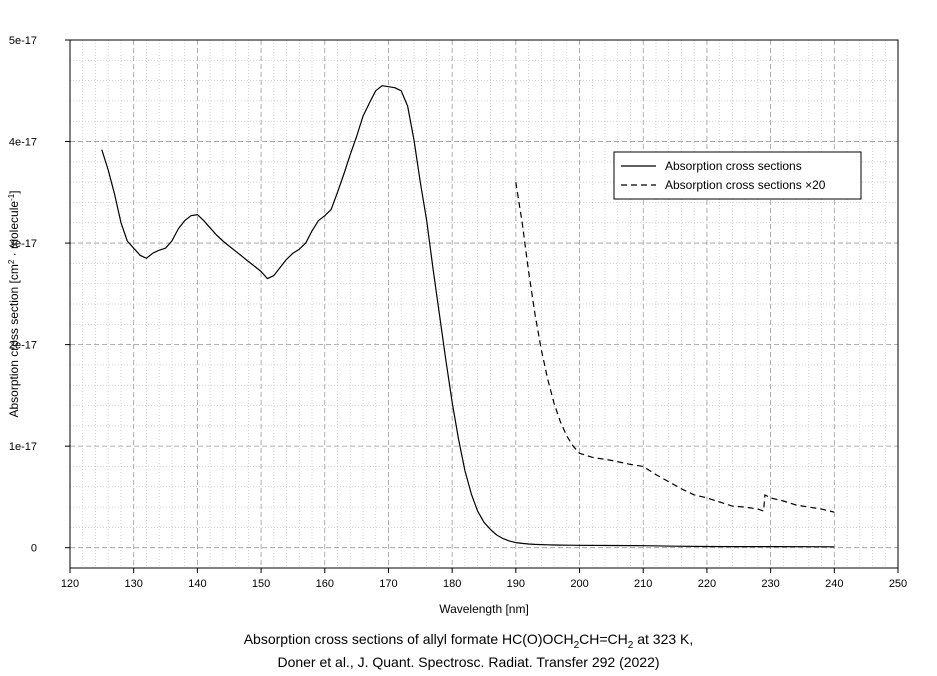 The width and height of the screenshot is (937, 676). Describe the element at coordinates (643, 584) in the screenshot. I see `x-tick-label: 210` at that location.